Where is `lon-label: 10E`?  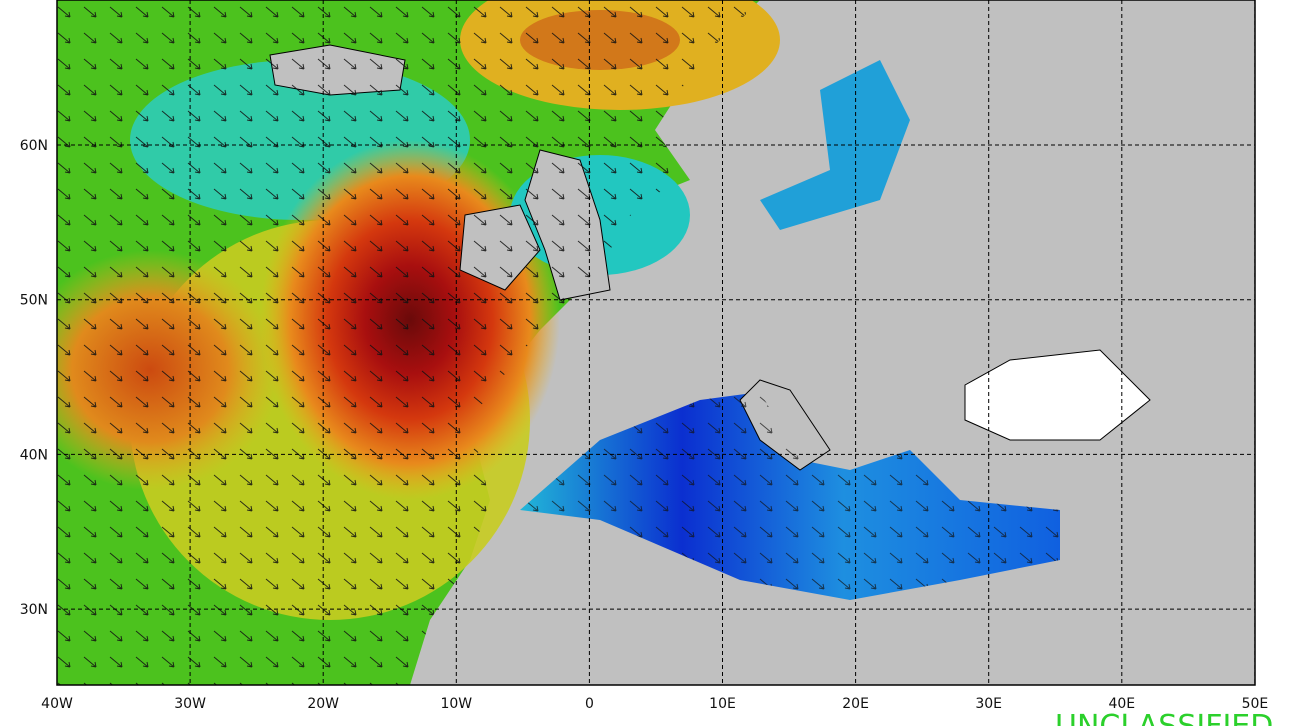
lon-label: 10E is located at coordinates (722, 704).